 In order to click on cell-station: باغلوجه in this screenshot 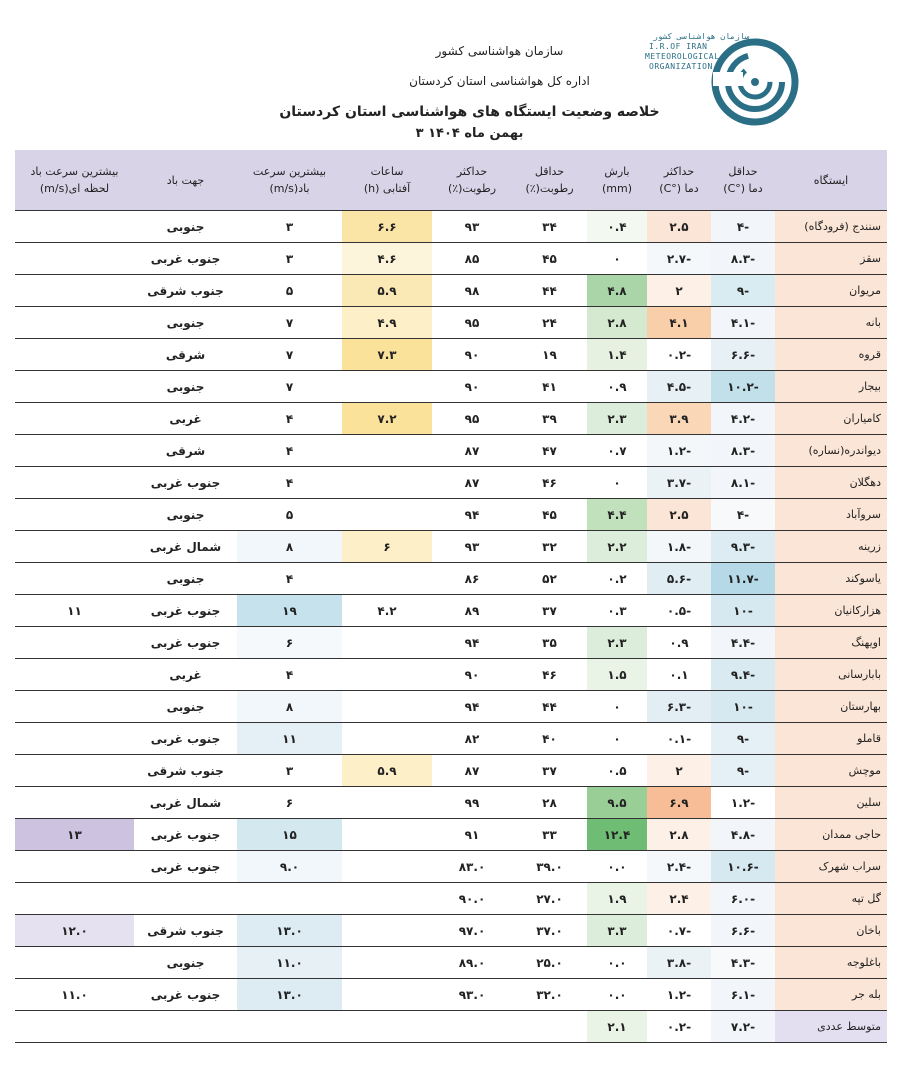, I will do `click(831, 962)`.